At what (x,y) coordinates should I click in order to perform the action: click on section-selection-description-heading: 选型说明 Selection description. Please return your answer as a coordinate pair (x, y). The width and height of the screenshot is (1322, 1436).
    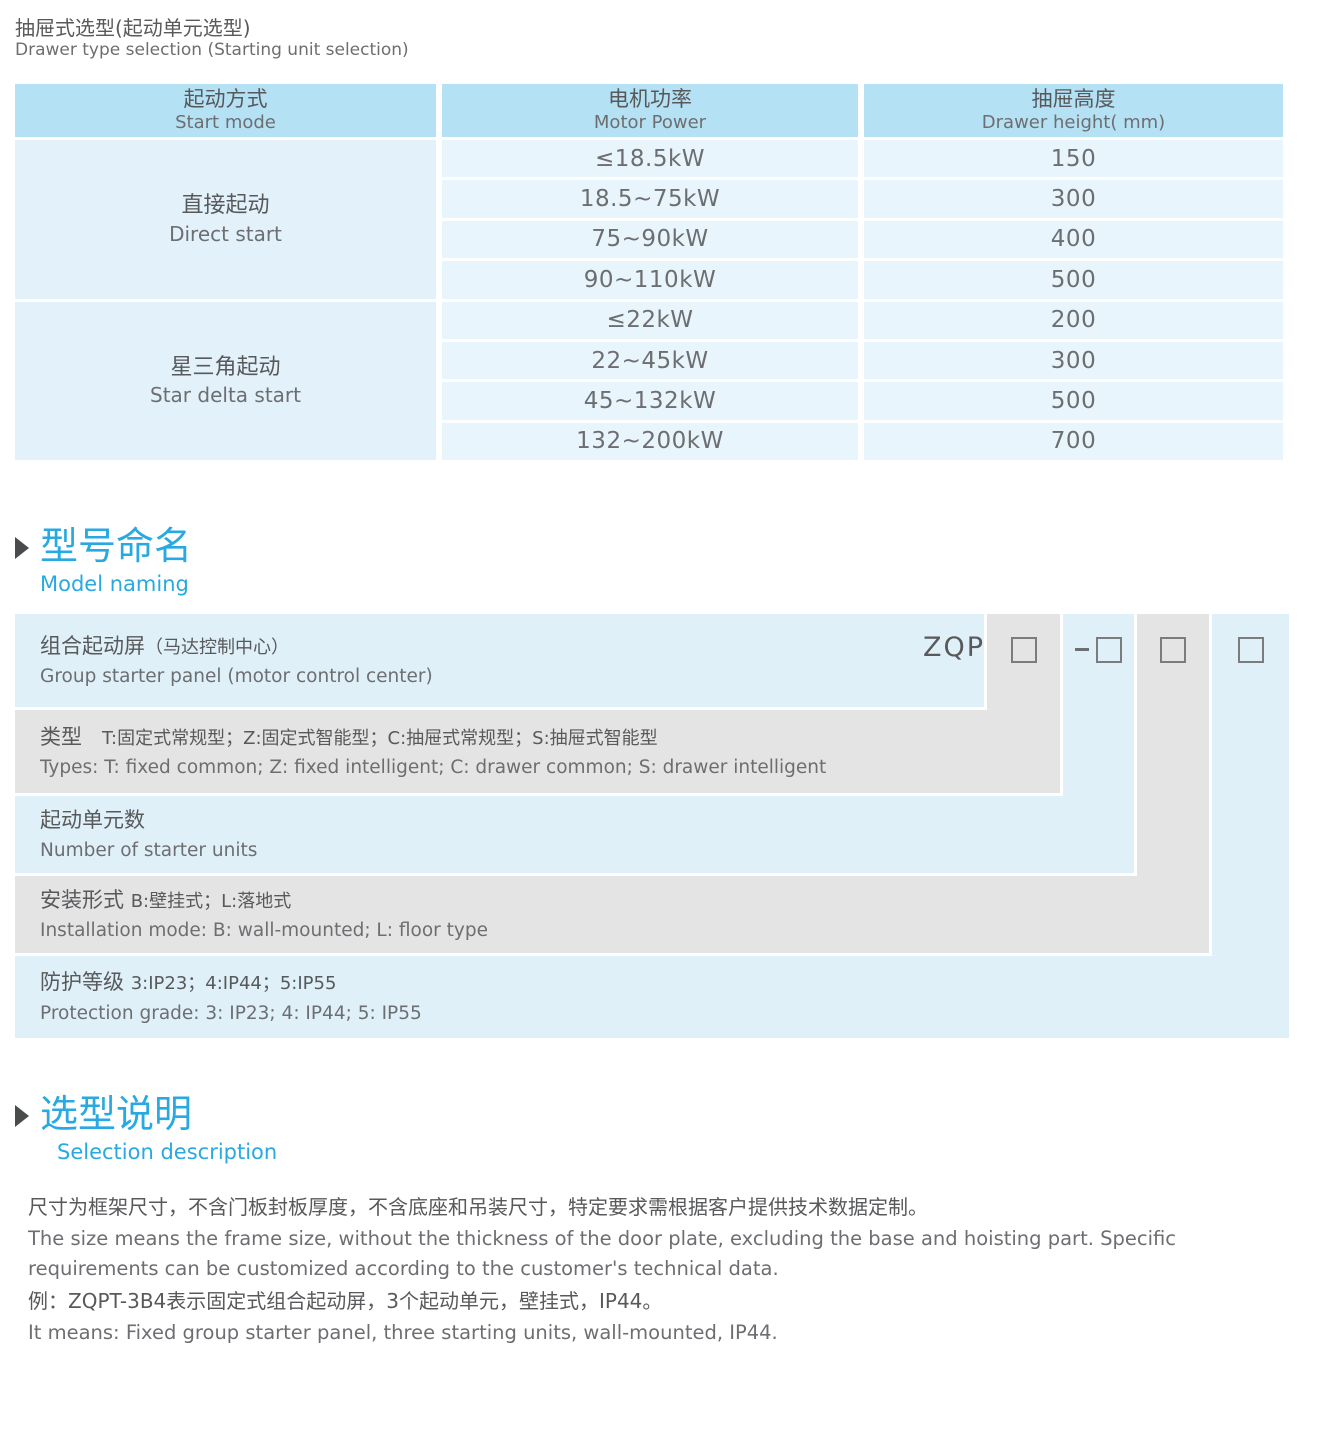
    Looking at the image, I should click on (146, 1128).